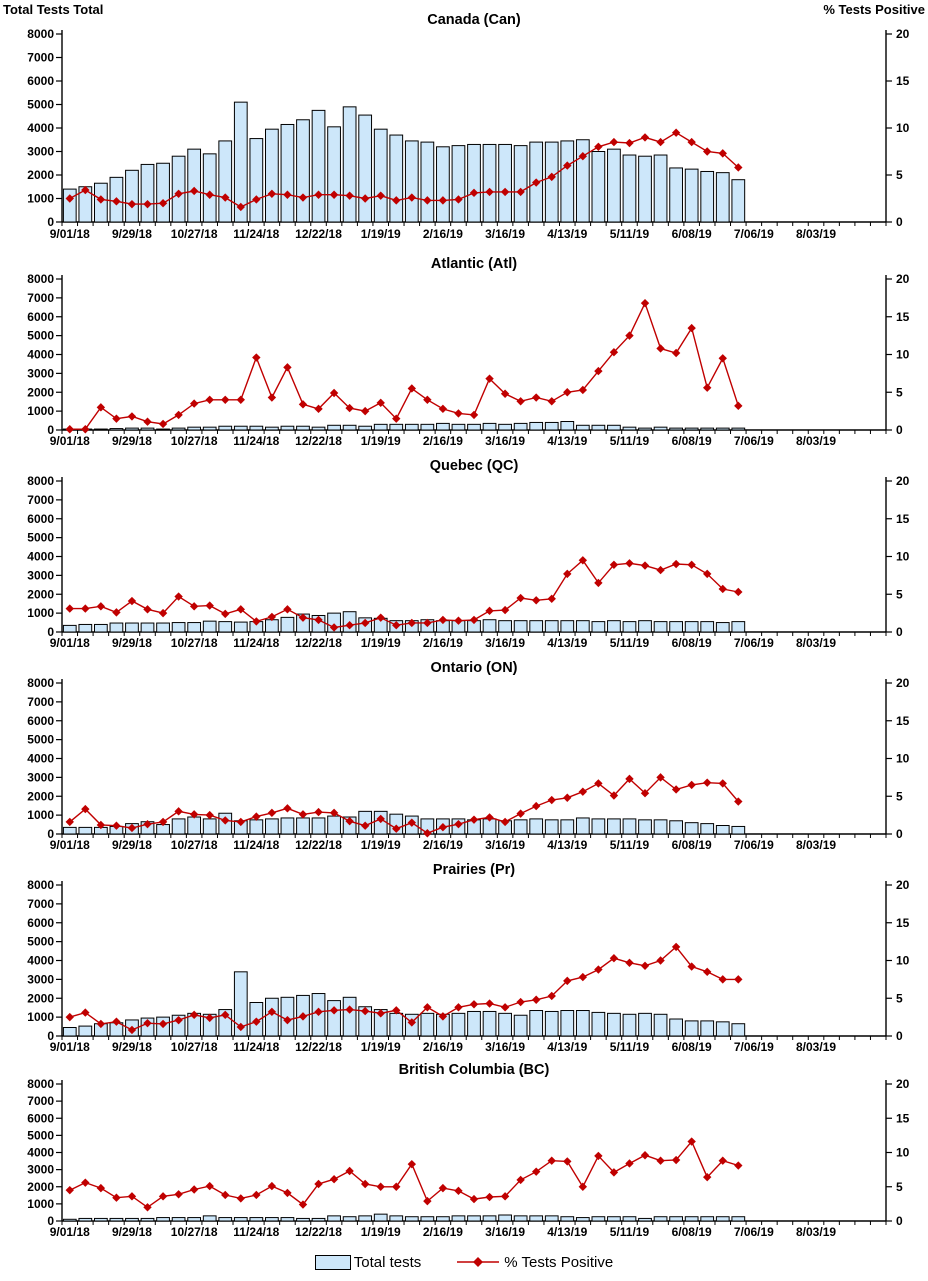  I want to click on svg-text: 10, so click(903, 557).